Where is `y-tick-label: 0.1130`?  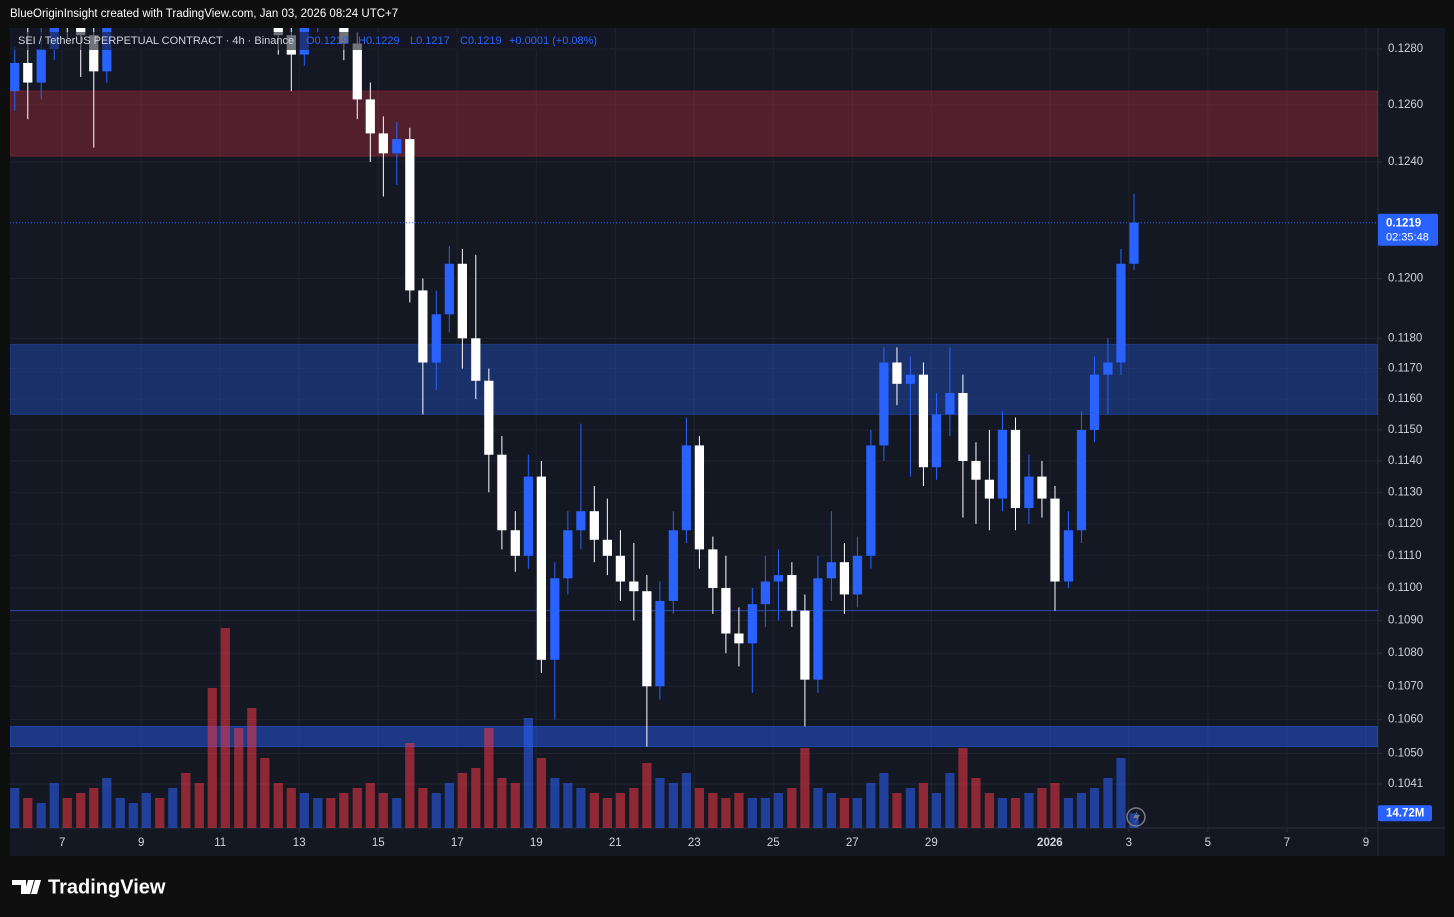 y-tick-label: 0.1130 is located at coordinates (1405, 492).